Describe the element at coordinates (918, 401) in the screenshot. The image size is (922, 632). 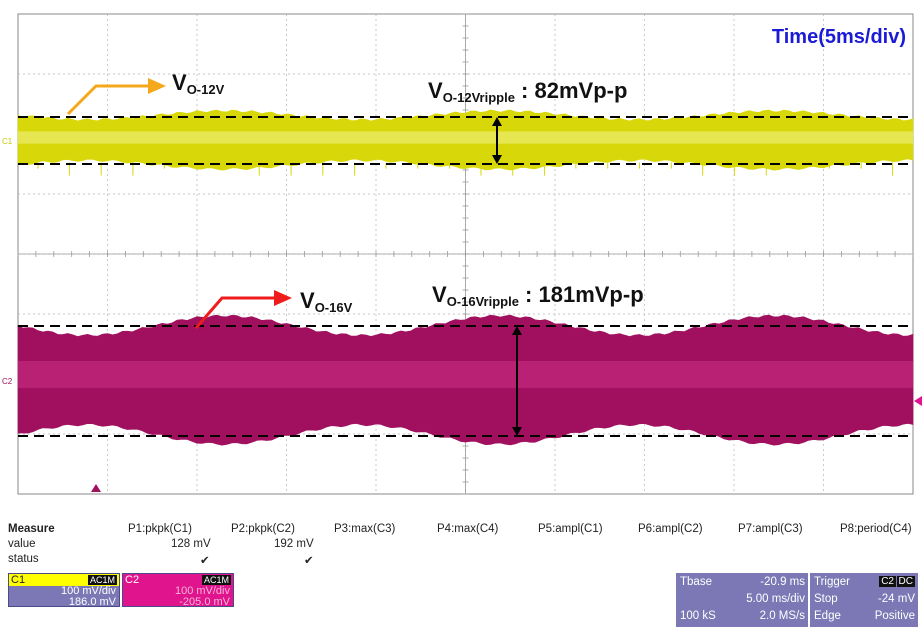
I see `trigger-level-marker` at that location.